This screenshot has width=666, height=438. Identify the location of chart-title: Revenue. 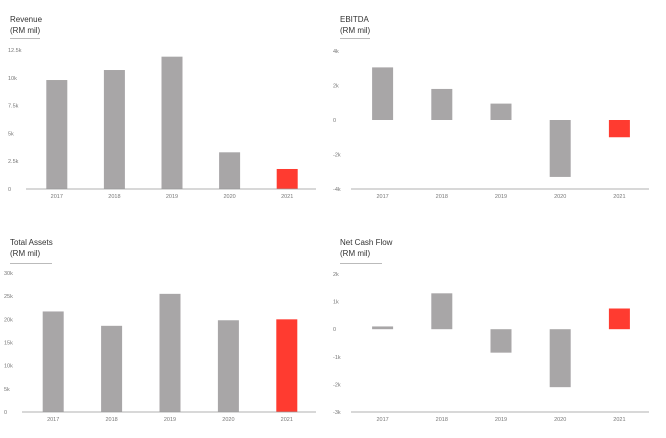
(26, 19).